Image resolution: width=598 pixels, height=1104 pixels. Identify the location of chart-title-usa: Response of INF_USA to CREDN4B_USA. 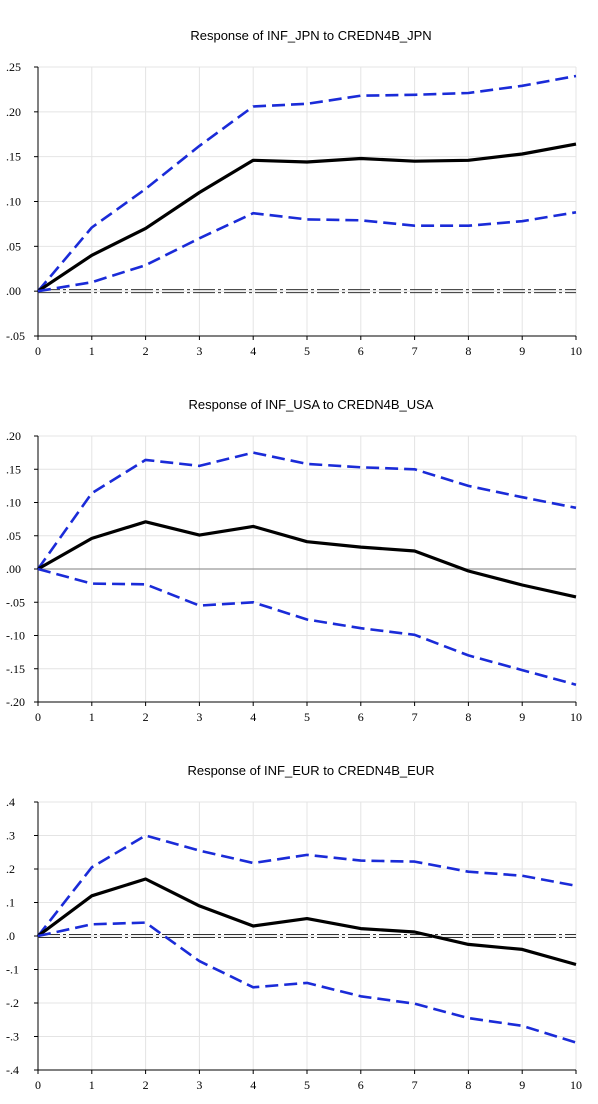
(311, 404).